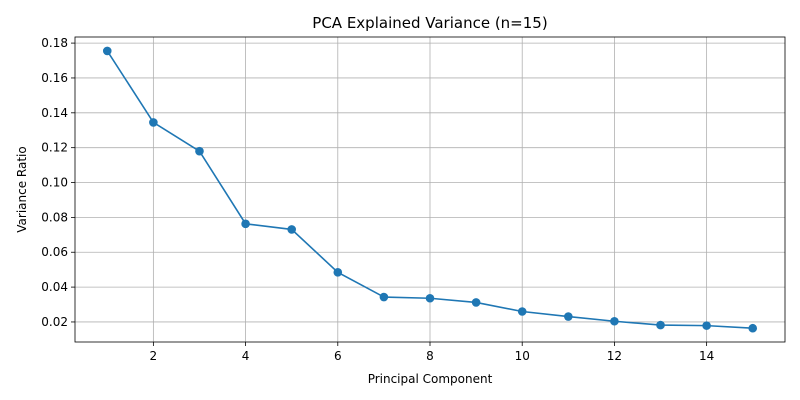 Image resolution: width=800 pixels, height=400 pixels. I want to click on y-tick-label: 0.06, so click(54, 252).